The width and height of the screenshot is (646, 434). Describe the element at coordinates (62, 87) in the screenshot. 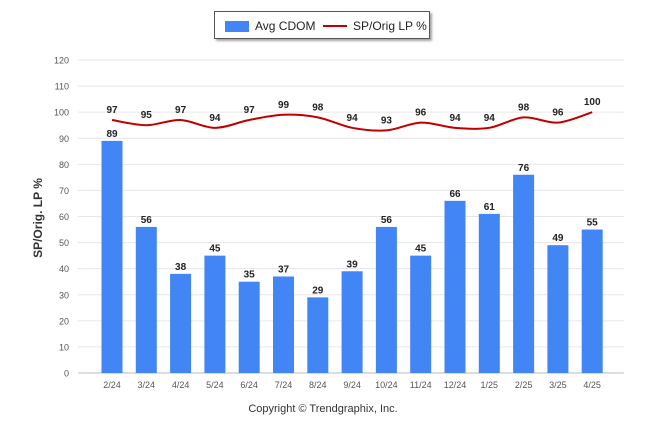

I see `y-tick-label: 110` at that location.